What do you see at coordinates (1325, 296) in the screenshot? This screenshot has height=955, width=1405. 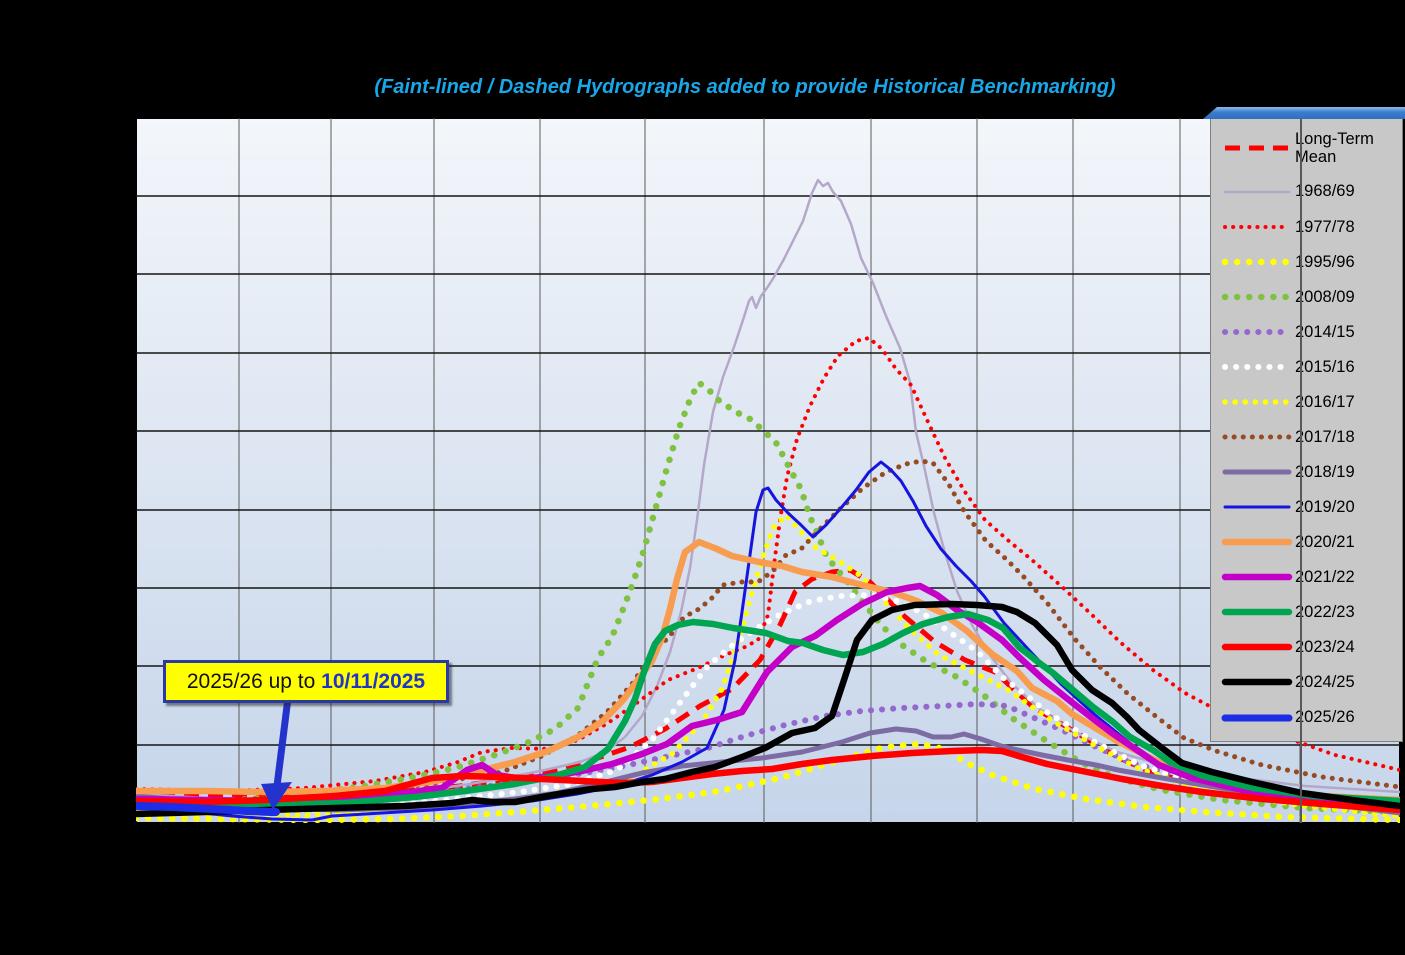 I see `legend-label: 2008/09` at bounding box center [1325, 296].